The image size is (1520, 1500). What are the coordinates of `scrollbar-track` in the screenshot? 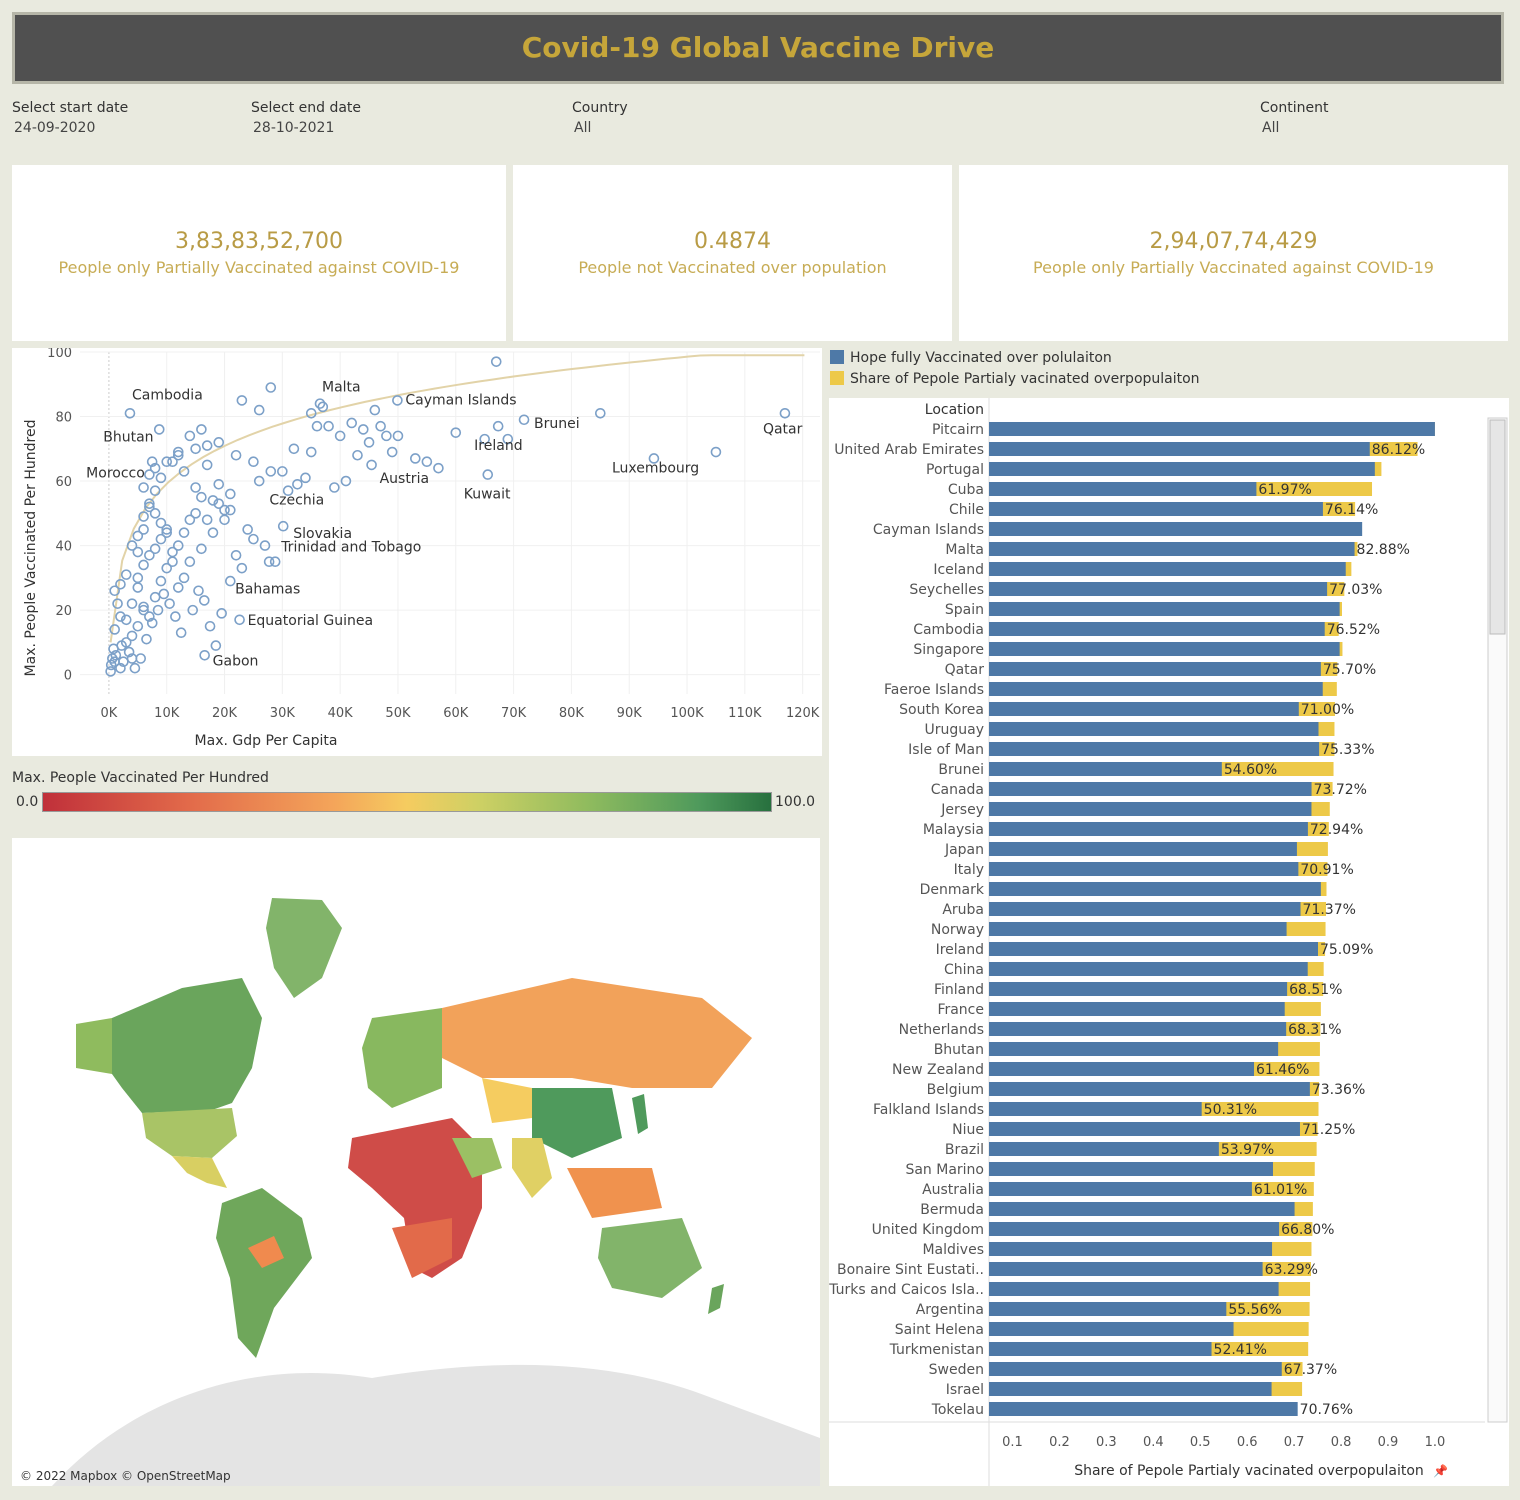 It's located at (1497, 920).